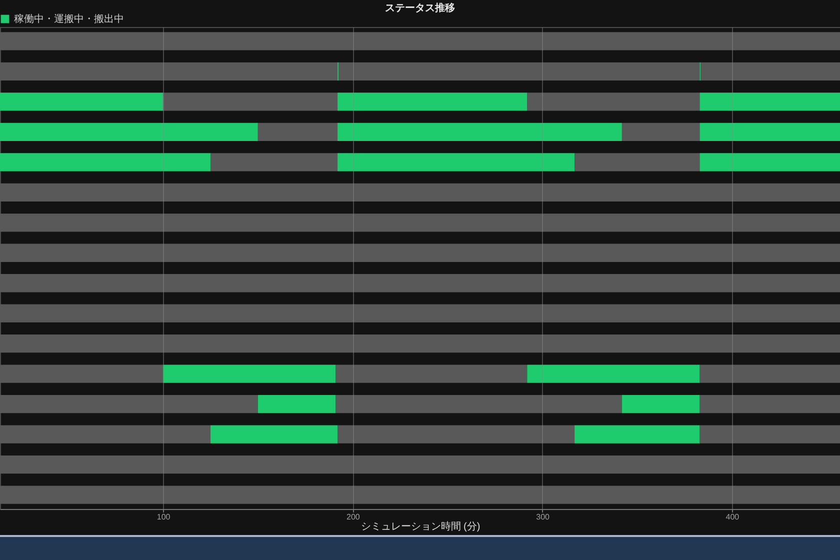  I want to click on chart-title: ステータス推移, so click(420, 8).